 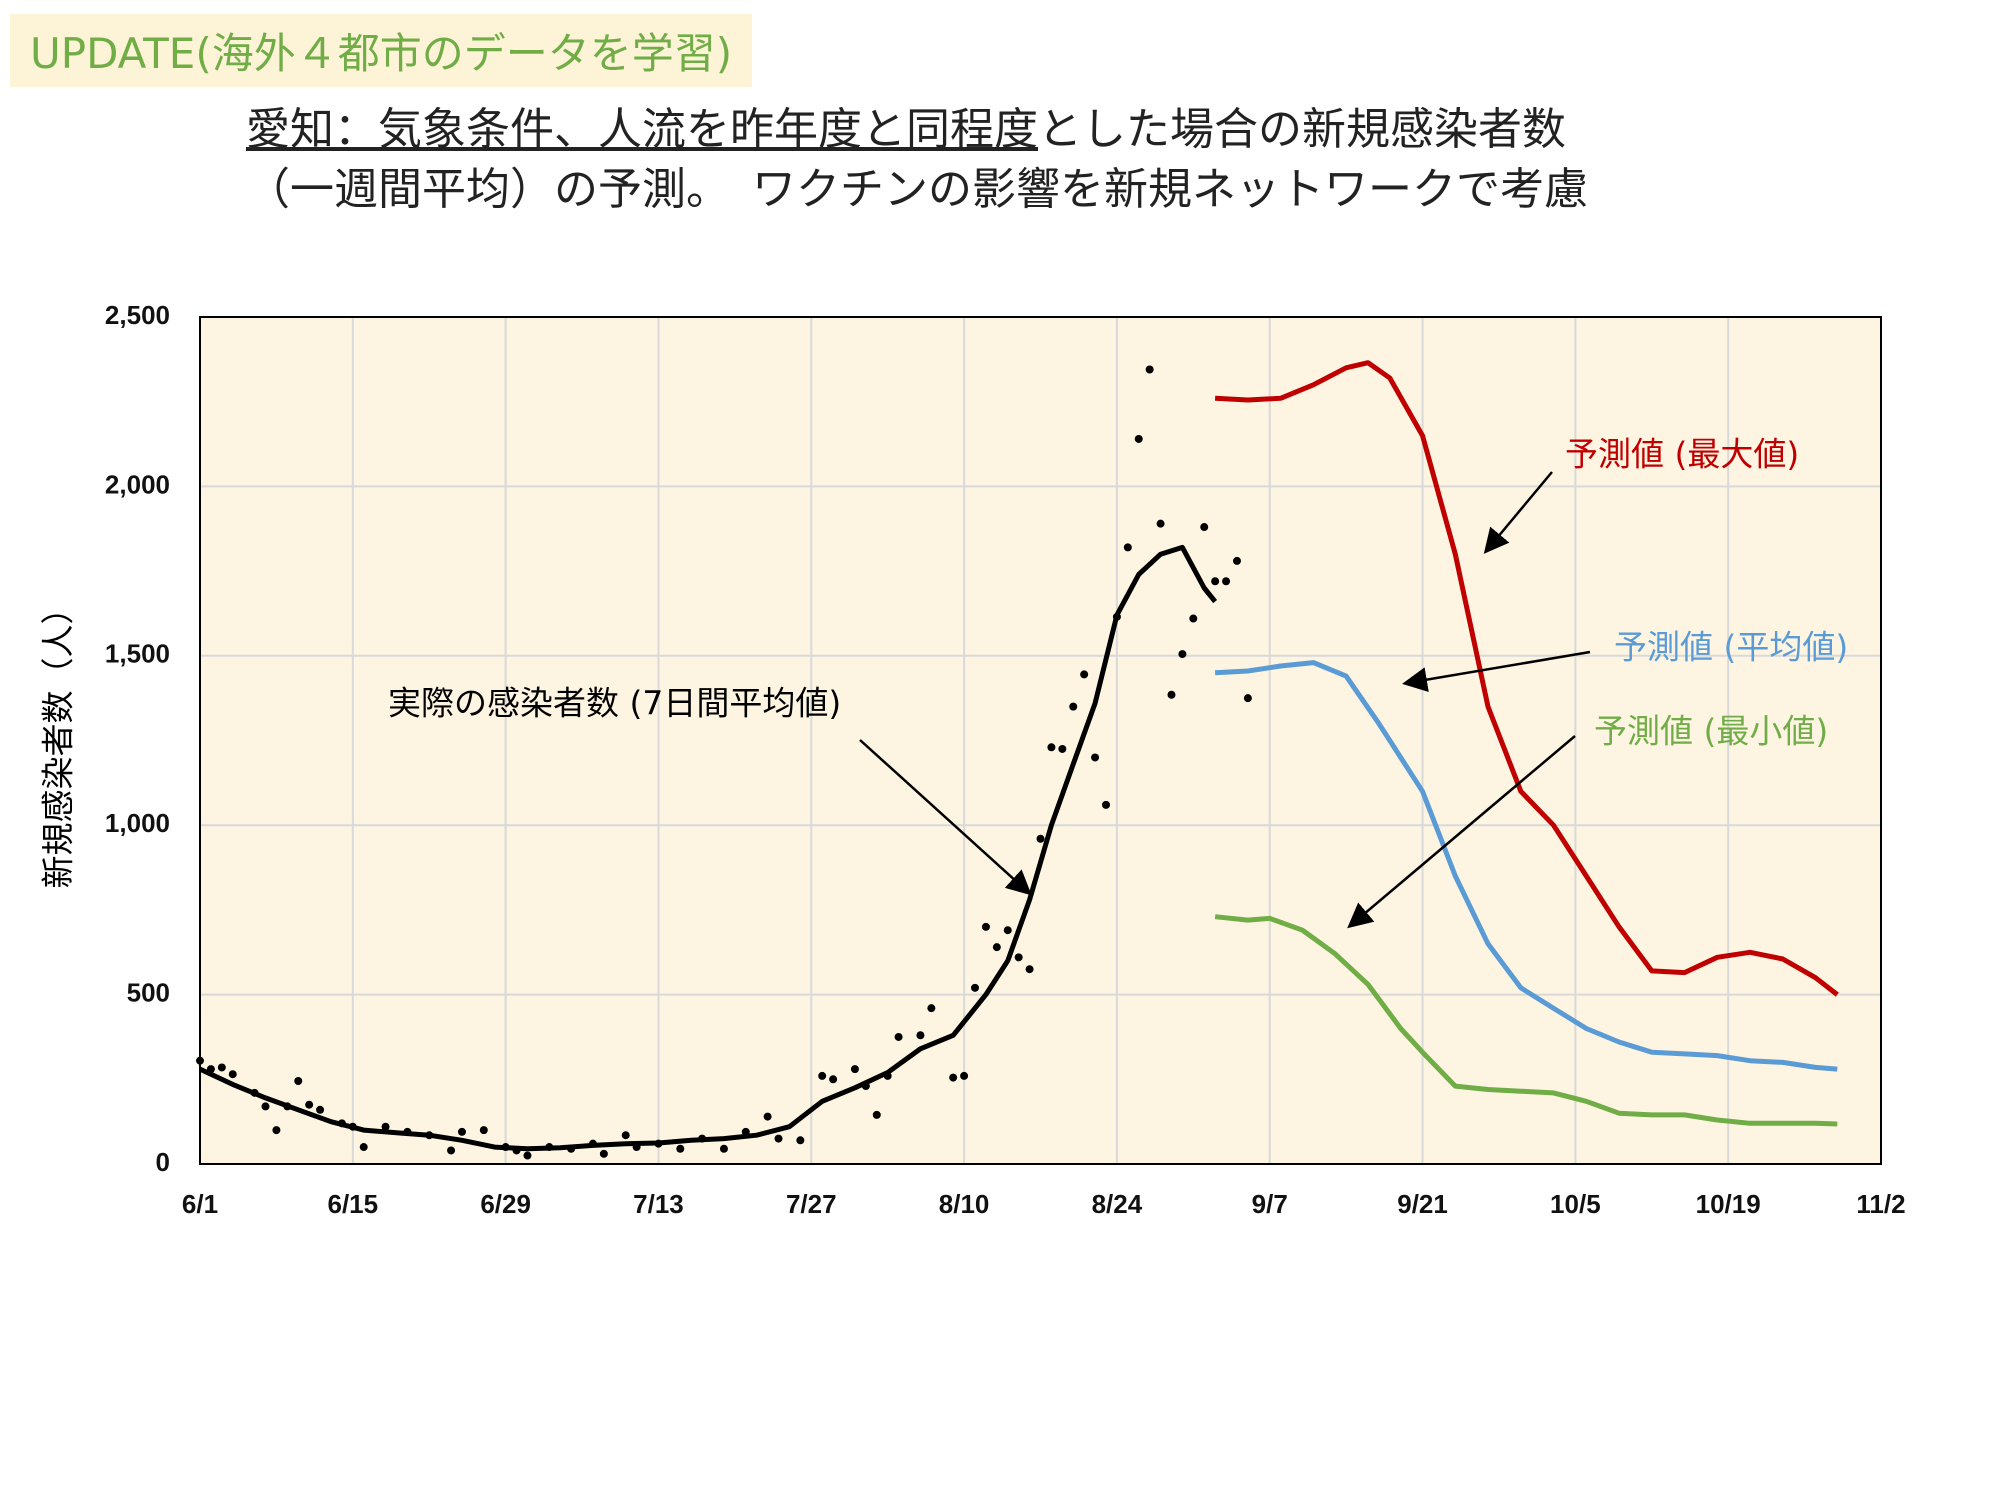 I want to click on x-tick-label: 11/2, so click(x=1880, y=1204).